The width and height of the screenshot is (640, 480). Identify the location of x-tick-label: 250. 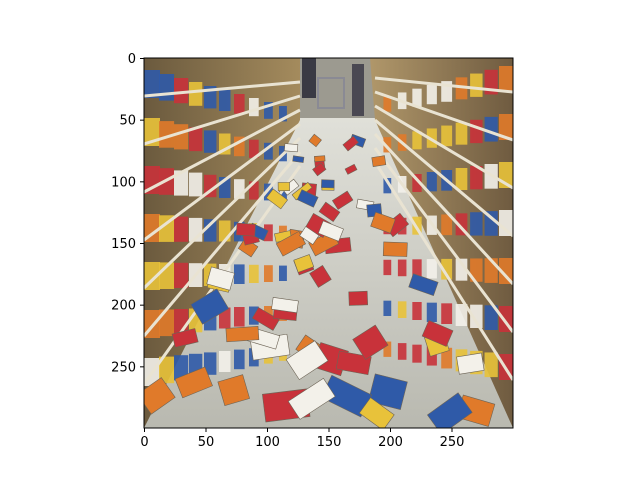
(452, 442).